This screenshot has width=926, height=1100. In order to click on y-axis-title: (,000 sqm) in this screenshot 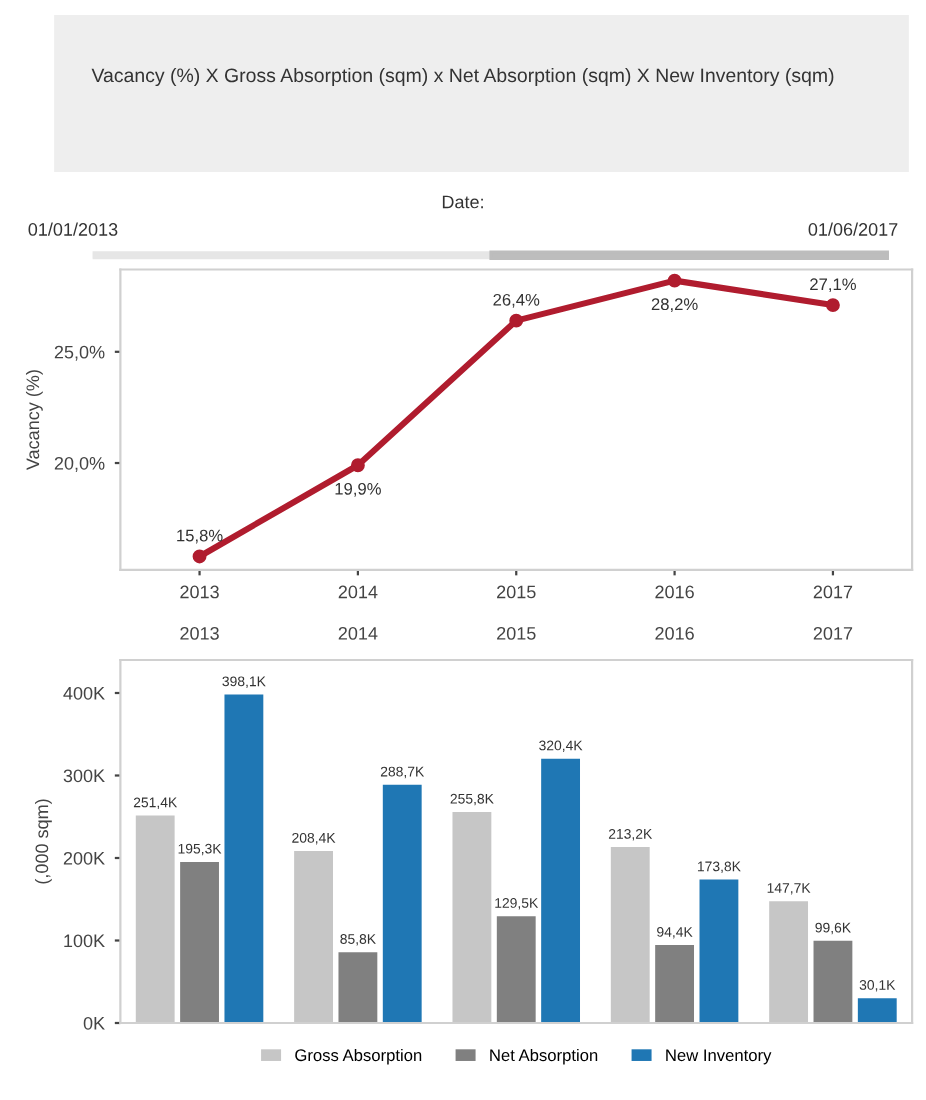, I will do `click(43, 841)`.